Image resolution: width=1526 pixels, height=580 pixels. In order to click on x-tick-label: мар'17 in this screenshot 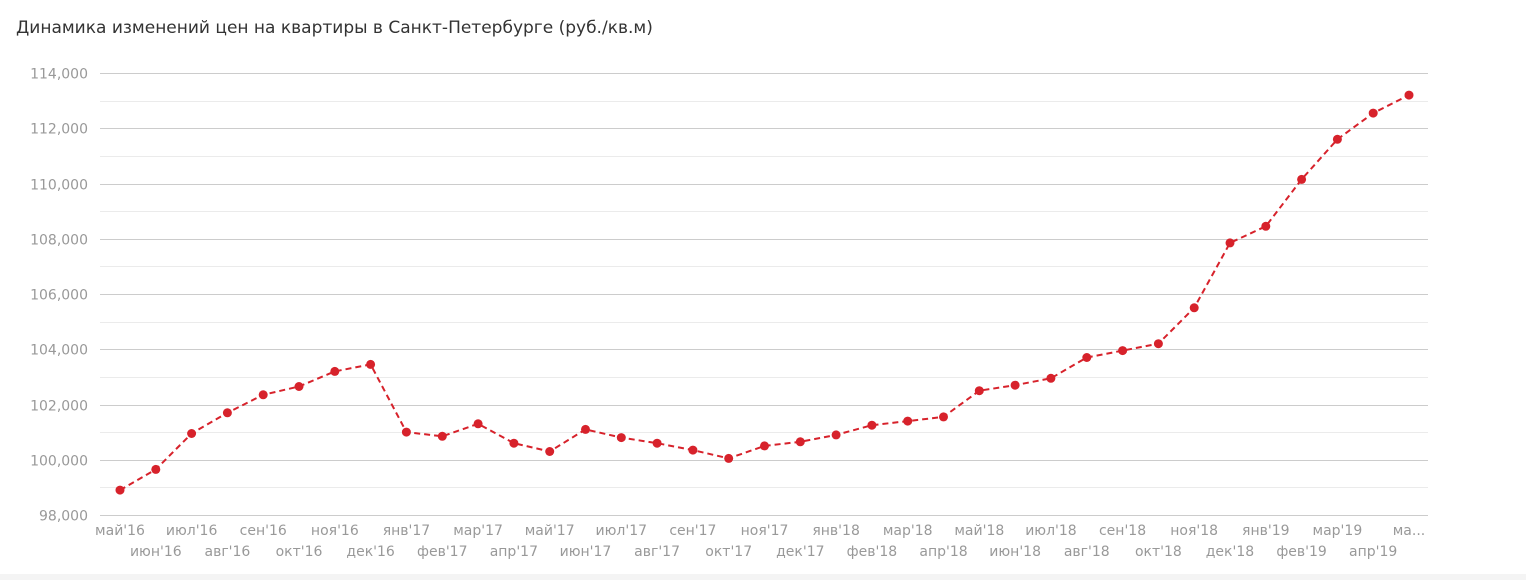, I will do `click(478, 531)`.